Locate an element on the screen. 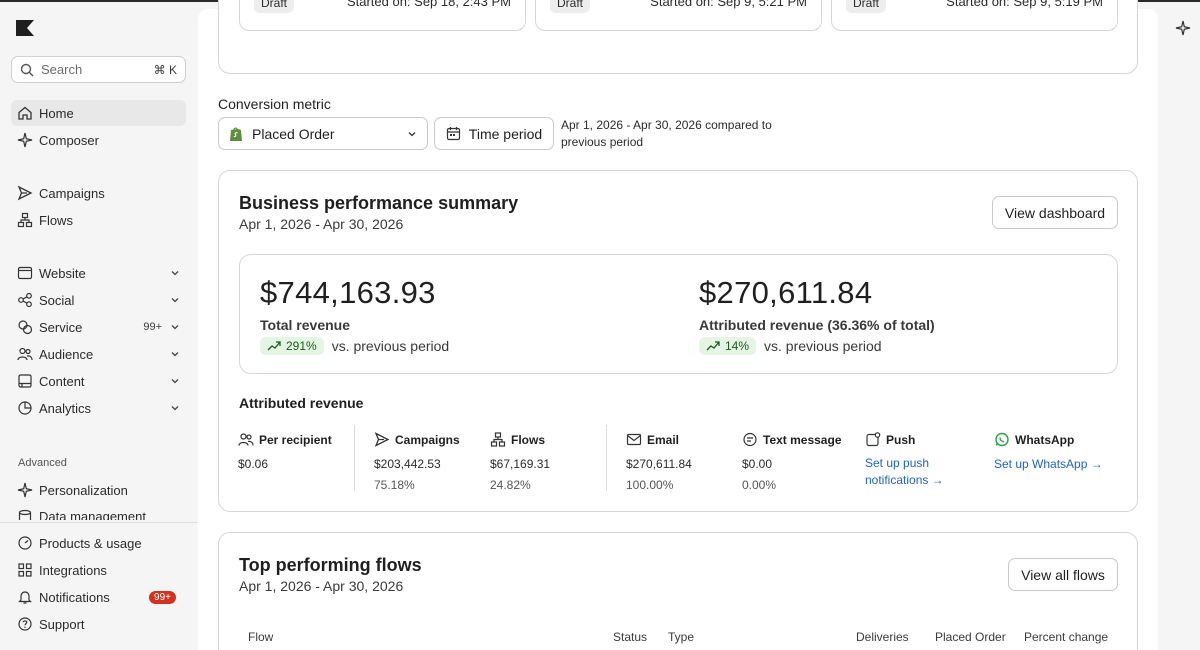 The height and width of the screenshot is (650, 1200). card-date-range: Apr 1, 2026 - Apr 30, 2026 is located at coordinates (321, 586).